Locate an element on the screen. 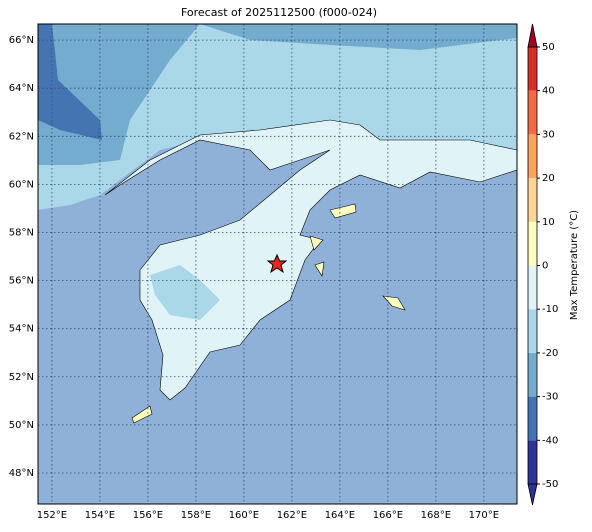 The image size is (592, 532). colorbar-tick-label: 10 is located at coordinates (548, 222).